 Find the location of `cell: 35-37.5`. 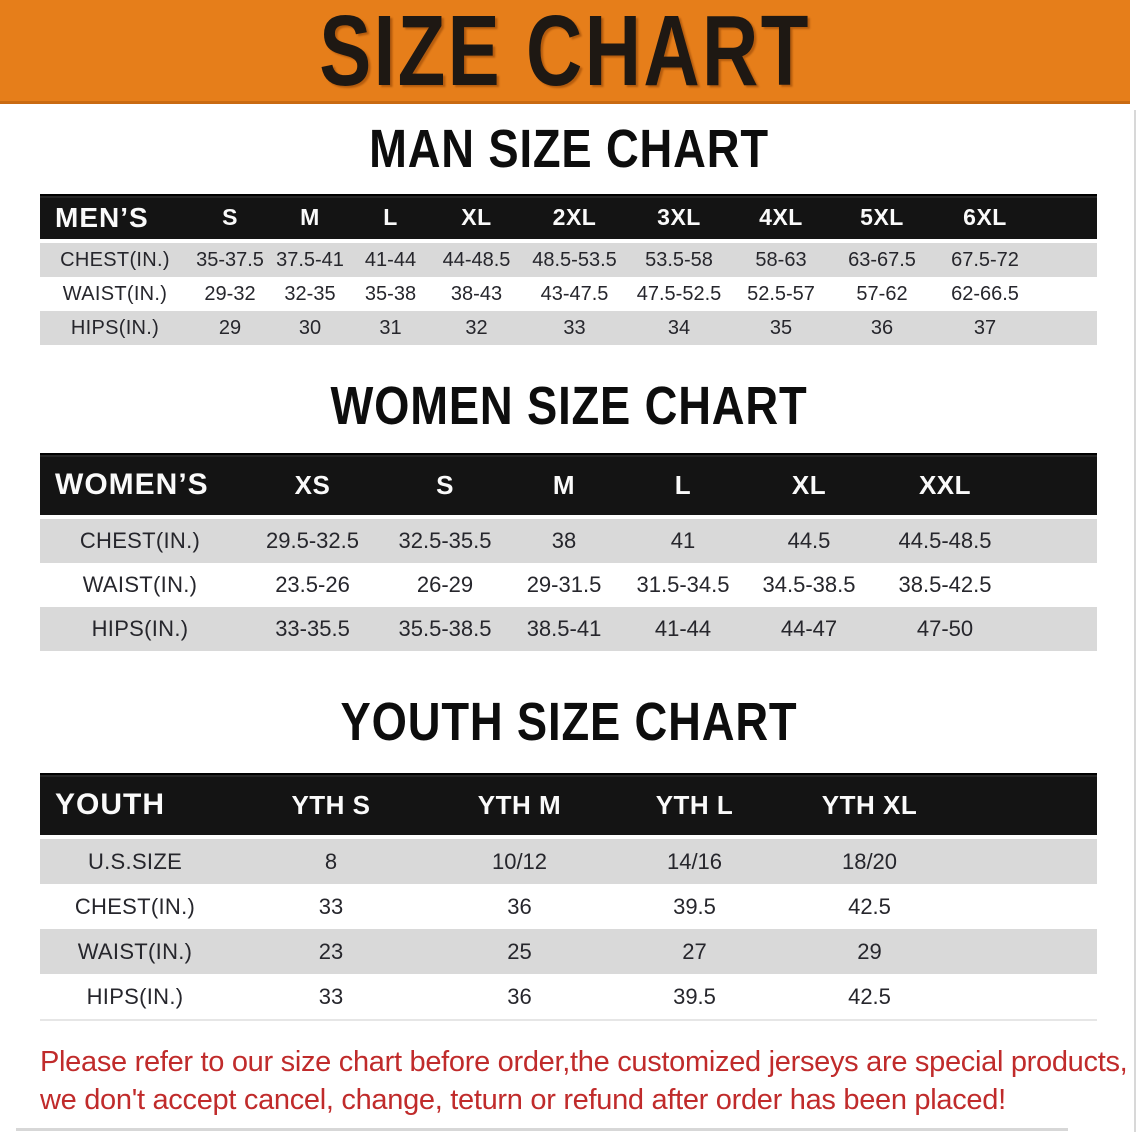

cell: 35-37.5 is located at coordinates (230, 259).